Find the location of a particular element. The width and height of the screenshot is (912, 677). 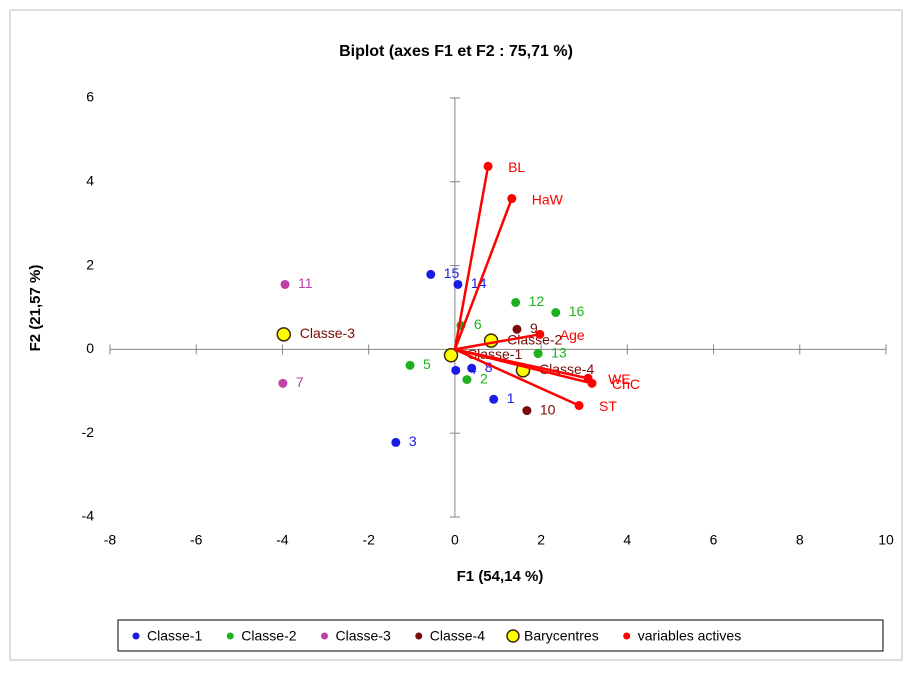

point-label: ST is located at coordinates (608, 406).